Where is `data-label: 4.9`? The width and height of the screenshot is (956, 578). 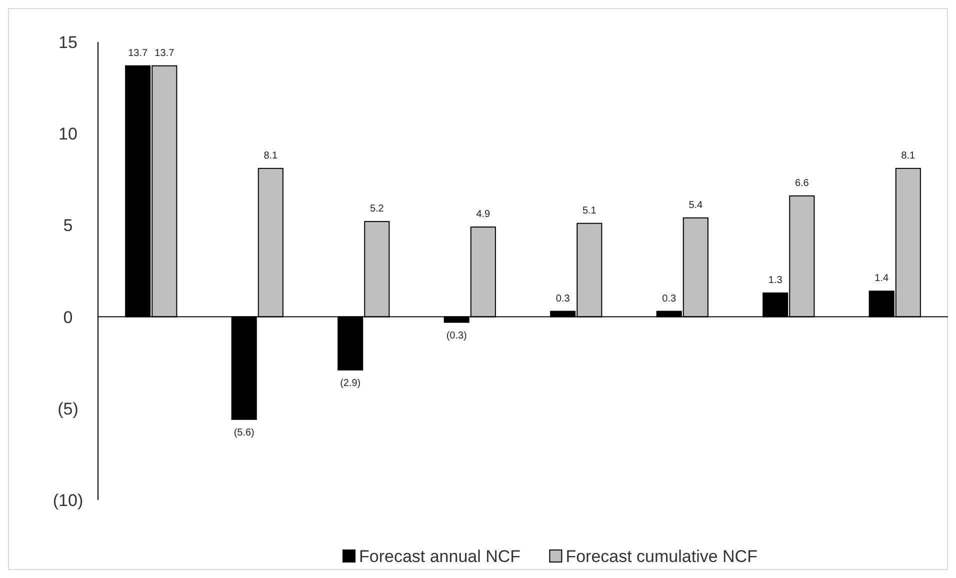 data-label: 4.9 is located at coordinates (483, 214).